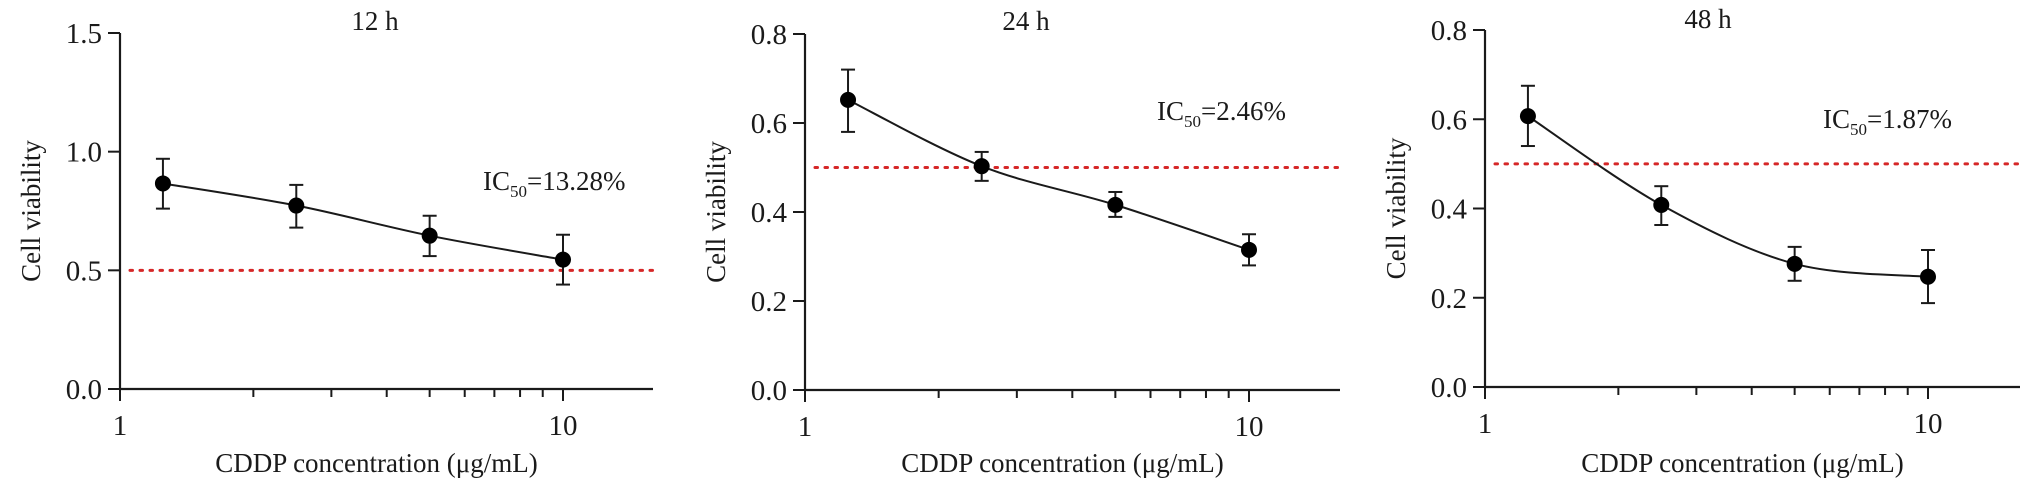 Image resolution: width=2023 pixels, height=484 pixels. What do you see at coordinates (576, 181) in the screenshot?
I see `ic50-value: =13.28%` at bounding box center [576, 181].